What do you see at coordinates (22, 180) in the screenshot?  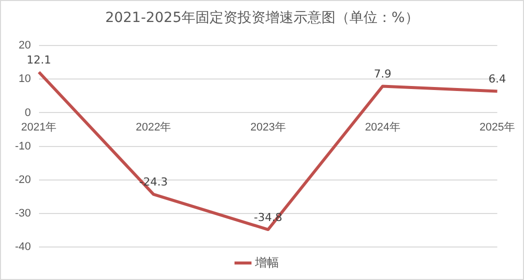 I see `y-tick-label: -20` at bounding box center [22, 180].